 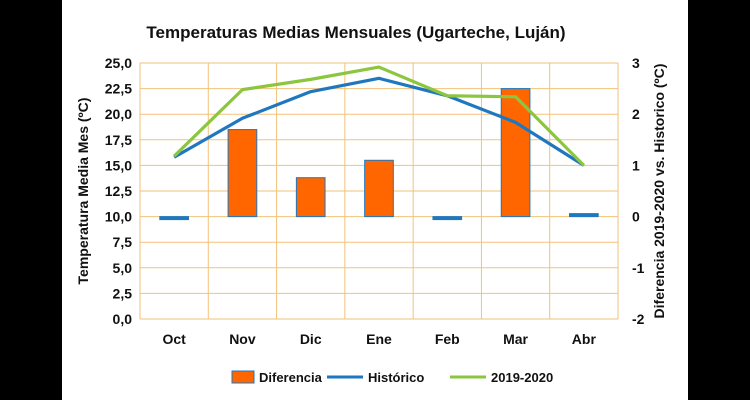 What do you see at coordinates (636, 217) in the screenshot?
I see `y2-tick-label: 0` at bounding box center [636, 217].